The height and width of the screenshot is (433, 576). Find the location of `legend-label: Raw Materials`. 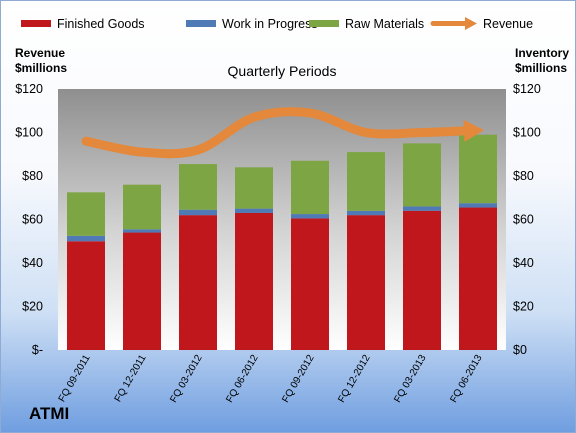

legend-label: Raw Materials is located at coordinates (384, 24).